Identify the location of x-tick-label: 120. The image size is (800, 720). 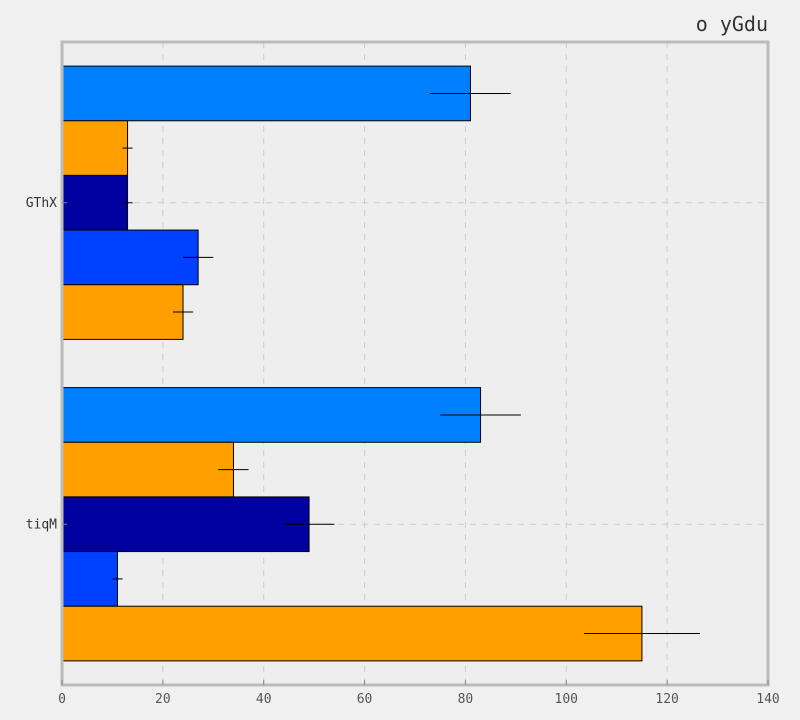
(666, 699).